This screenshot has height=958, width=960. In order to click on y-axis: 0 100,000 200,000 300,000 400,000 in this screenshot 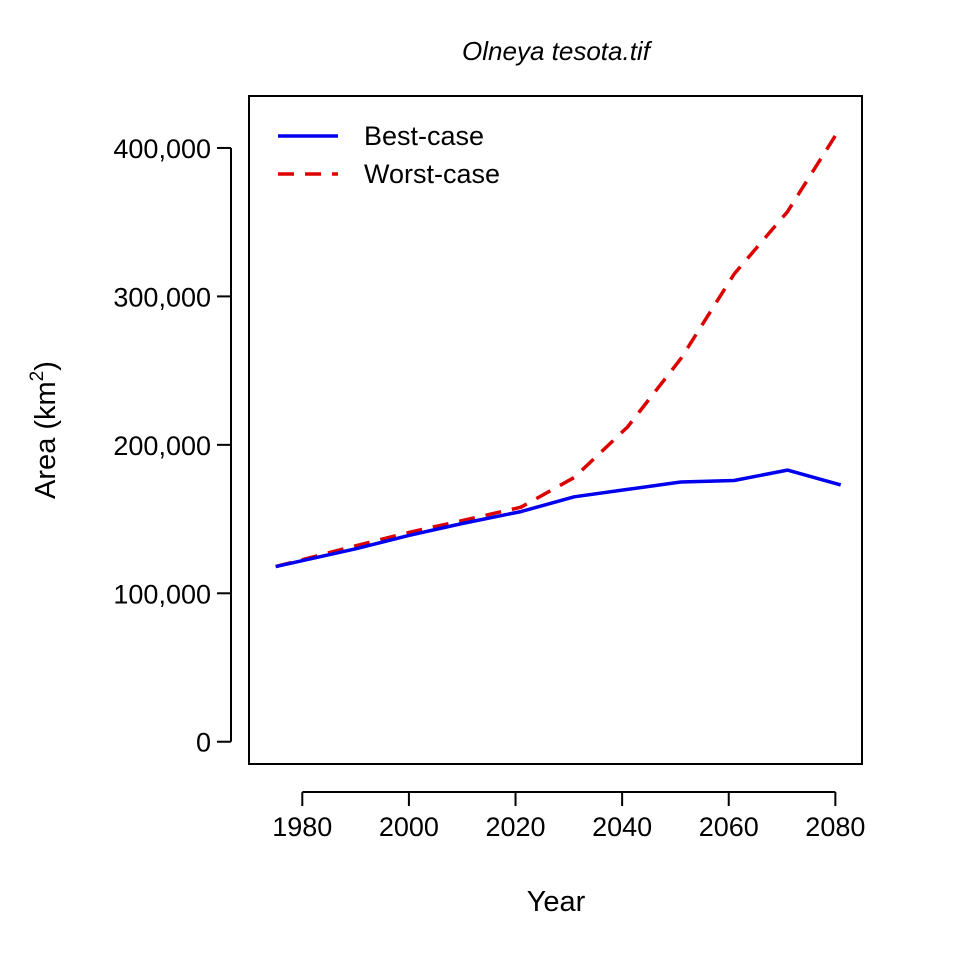, I will do `click(172, 446)`.